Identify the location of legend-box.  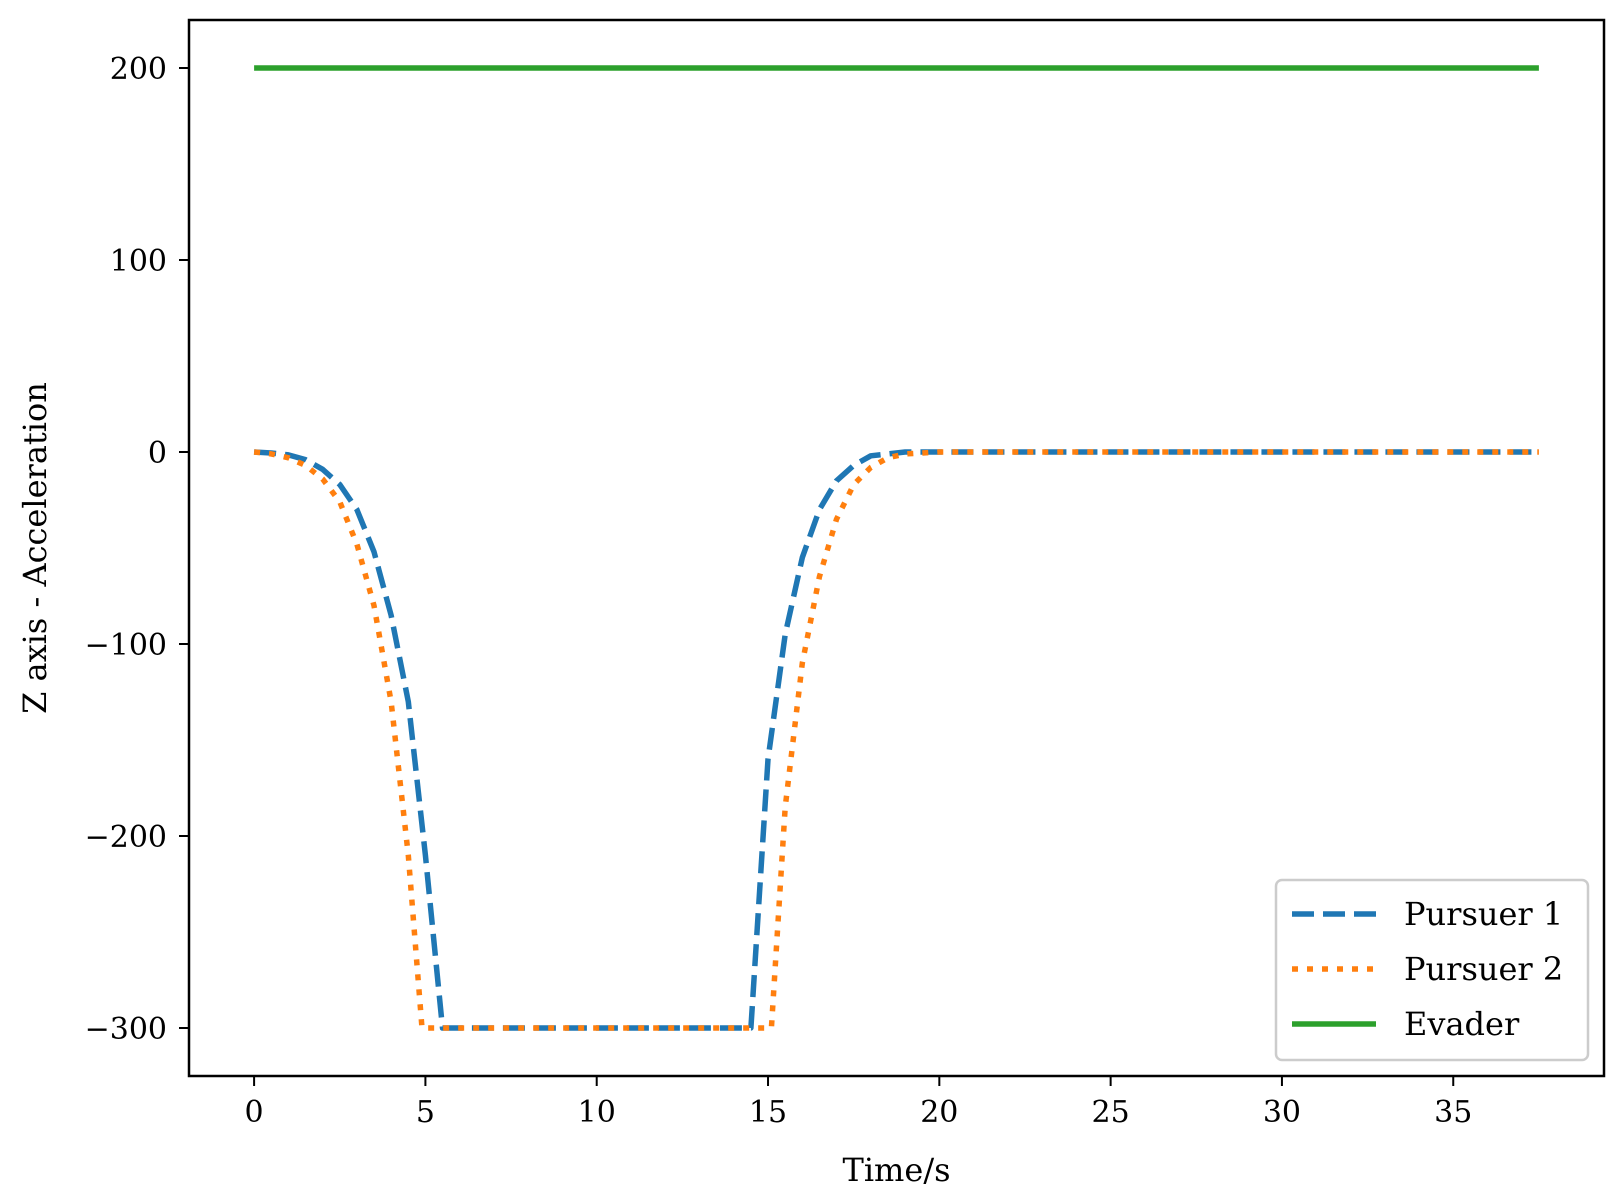
(1432, 970).